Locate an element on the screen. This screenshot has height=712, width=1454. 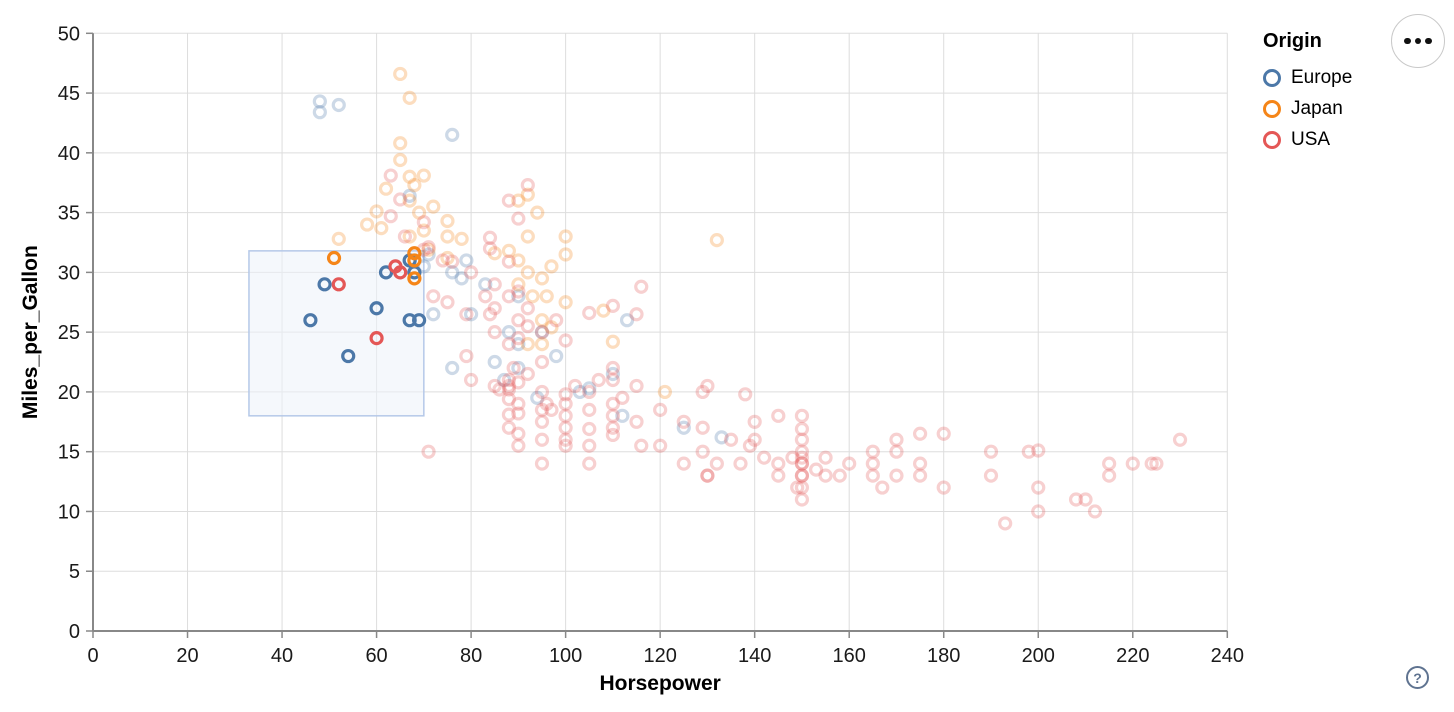
tick-label: 100 is located at coordinates (565, 656).